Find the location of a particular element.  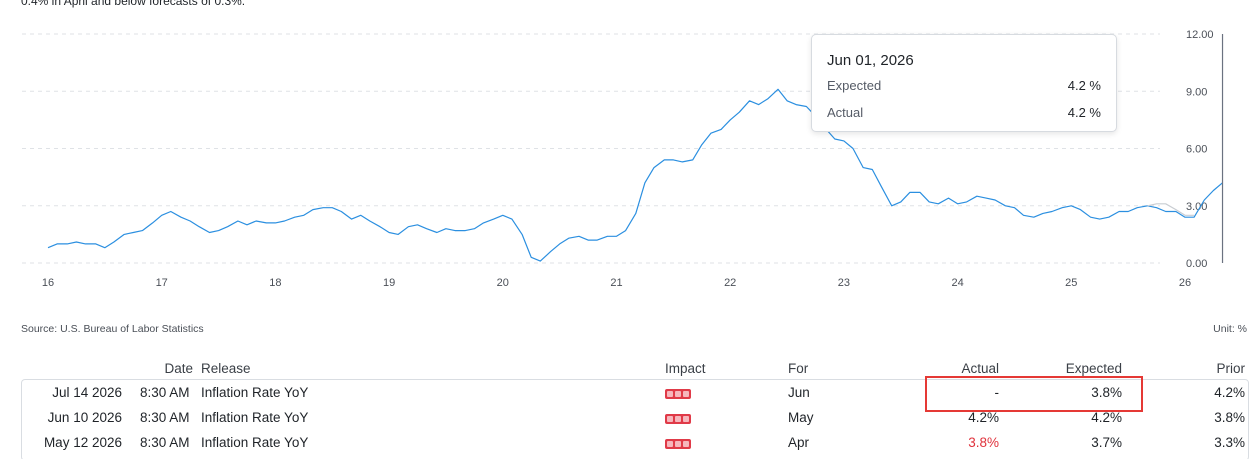

tooltip-expected-label: Expected is located at coordinates (854, 85).